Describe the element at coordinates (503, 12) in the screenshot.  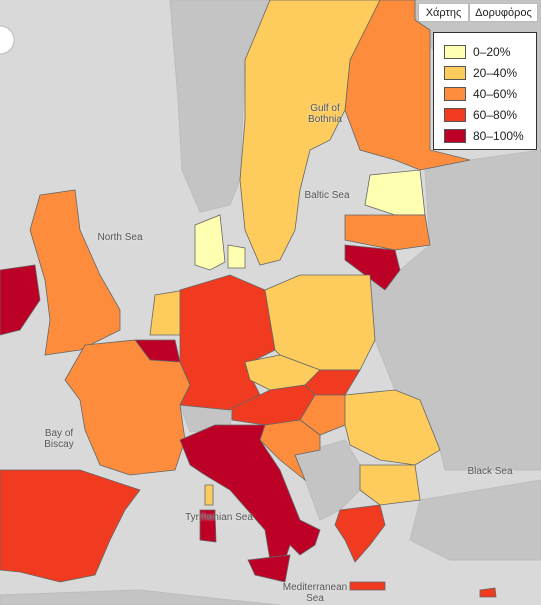
I see `satellite-button: Δορυφόρος` at that location.